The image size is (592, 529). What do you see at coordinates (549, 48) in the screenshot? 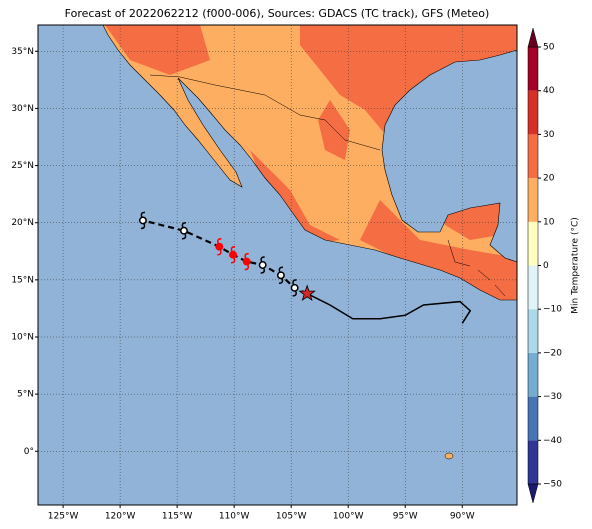
I see `colorbar-tick-label: 50` at bounding box center [549, 48].